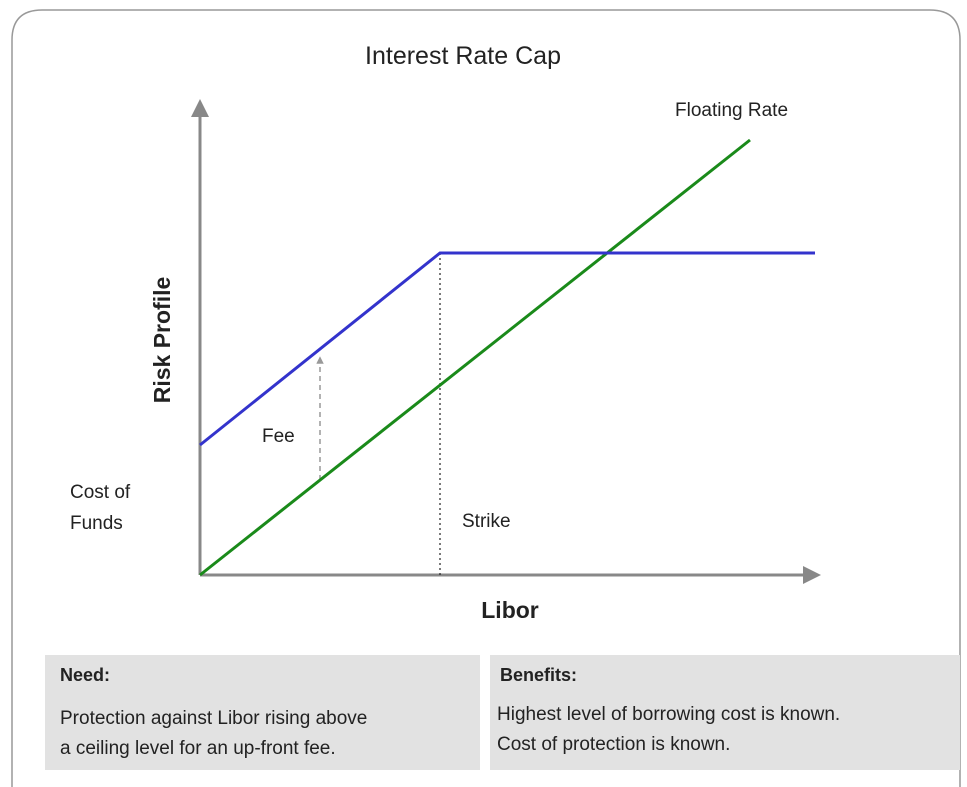  Describe the element at coordinates (731, 110) in the screenshot. I see `floating-rate-label: Floating Rate` at that location.